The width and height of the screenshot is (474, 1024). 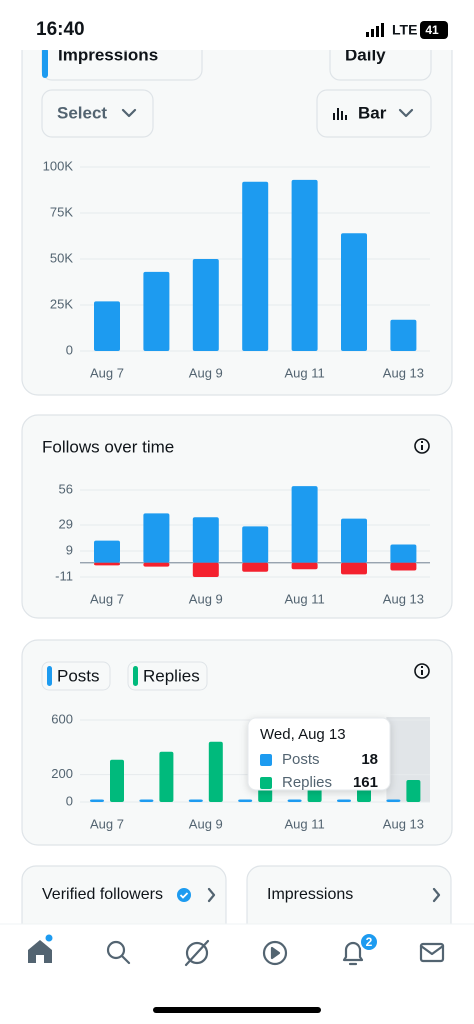 I want to click on chart-style: Bar, so click(x=372, y=112).